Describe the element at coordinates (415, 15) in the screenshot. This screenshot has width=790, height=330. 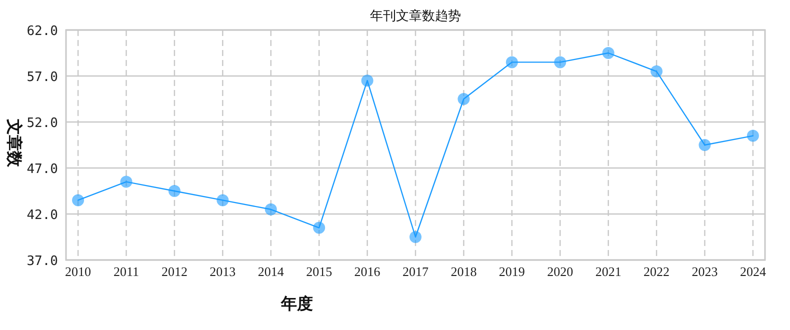
I see `chart-title: 年刊文章数趋势` at that location.